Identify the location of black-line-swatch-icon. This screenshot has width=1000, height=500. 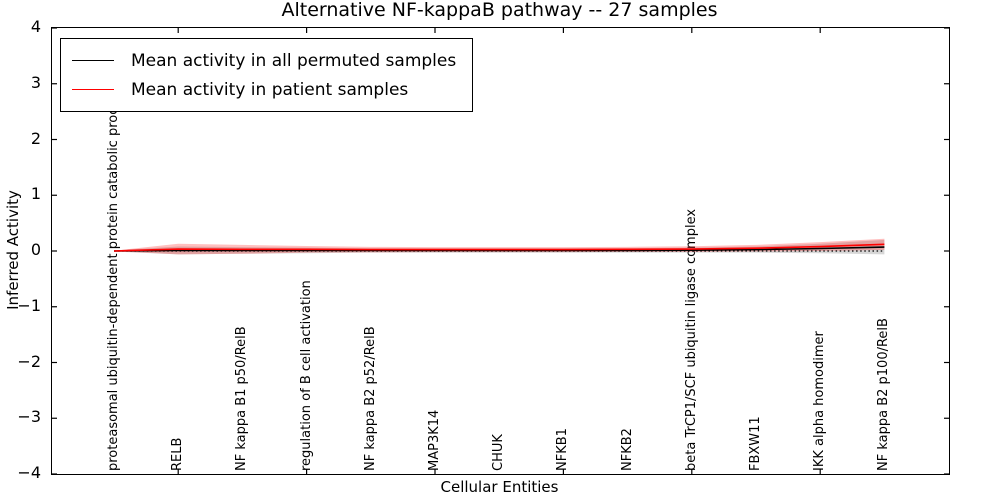
(93, 60).